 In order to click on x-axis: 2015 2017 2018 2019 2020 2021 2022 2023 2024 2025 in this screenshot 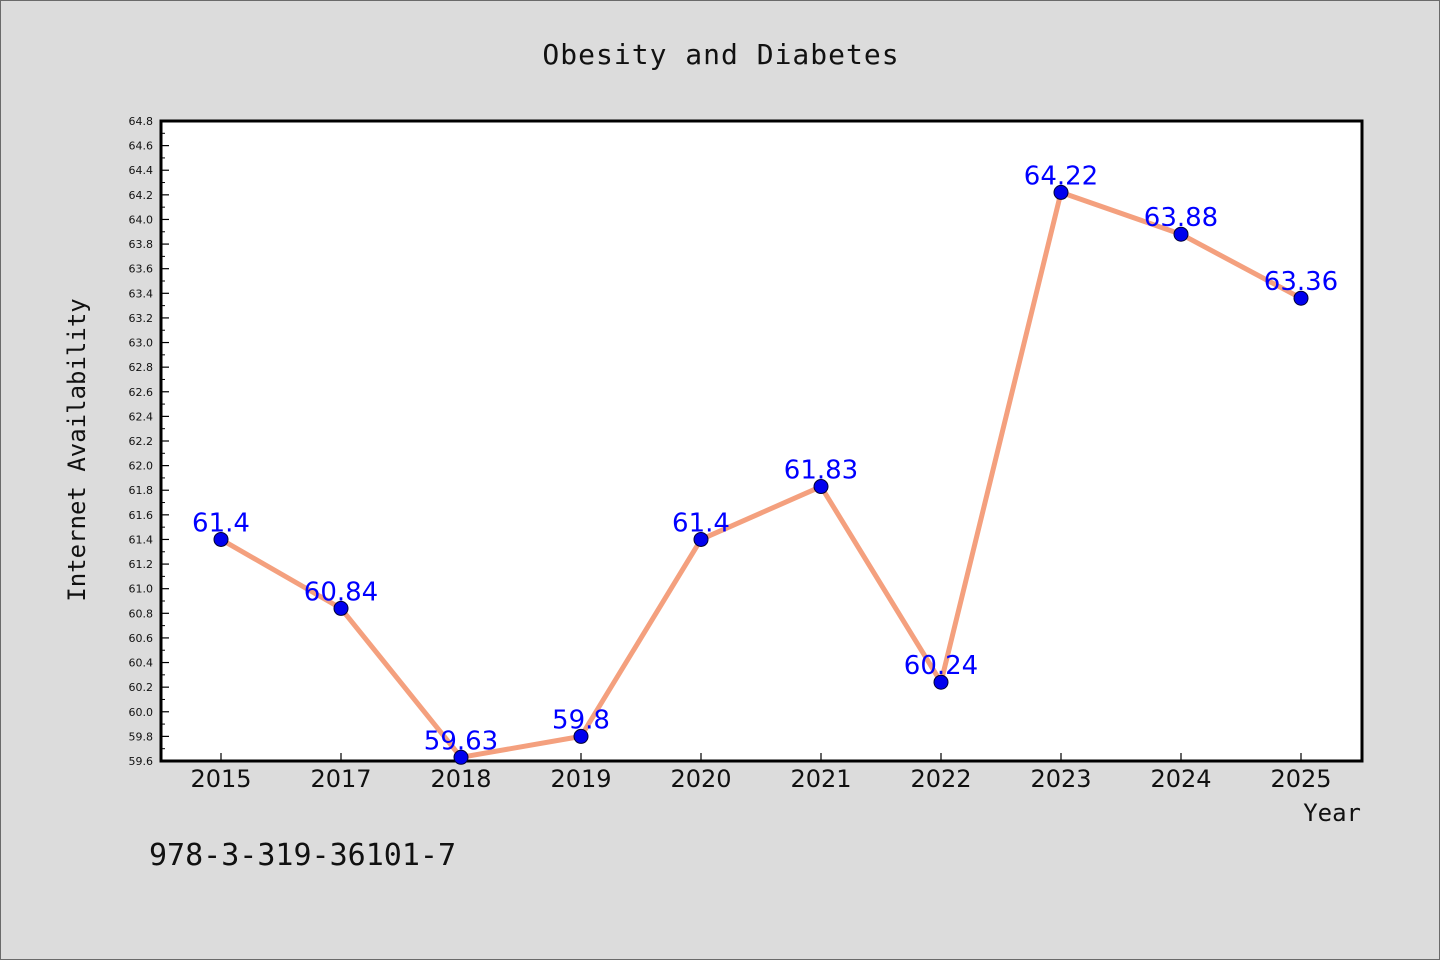, I will do `click(761, 773)`.